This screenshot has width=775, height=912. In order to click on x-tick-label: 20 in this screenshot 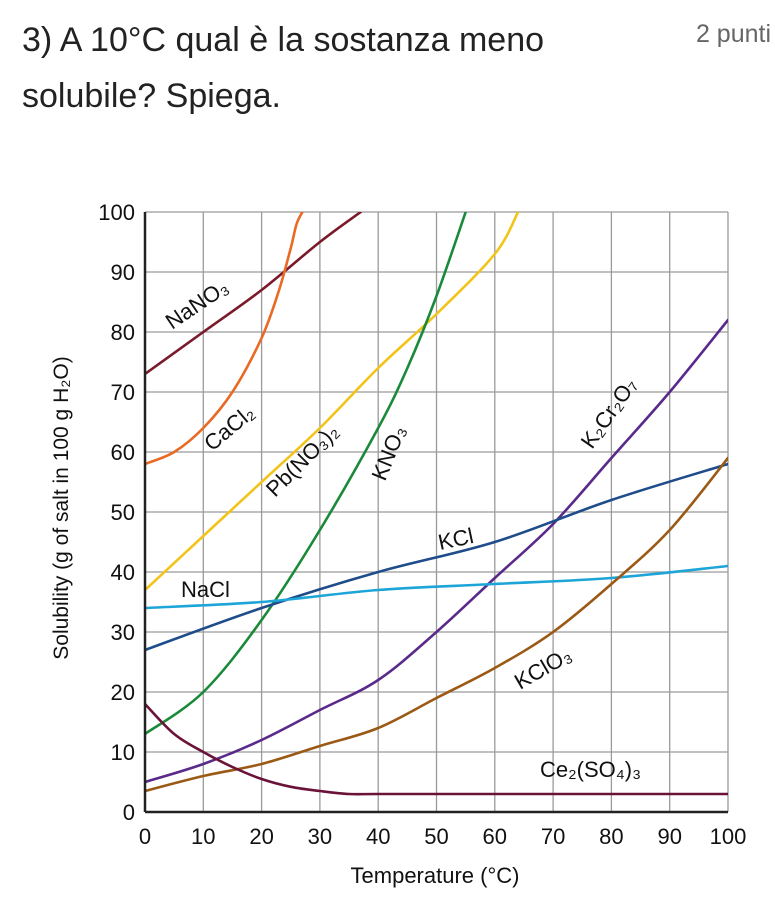, I will do `click(261, 836)`.